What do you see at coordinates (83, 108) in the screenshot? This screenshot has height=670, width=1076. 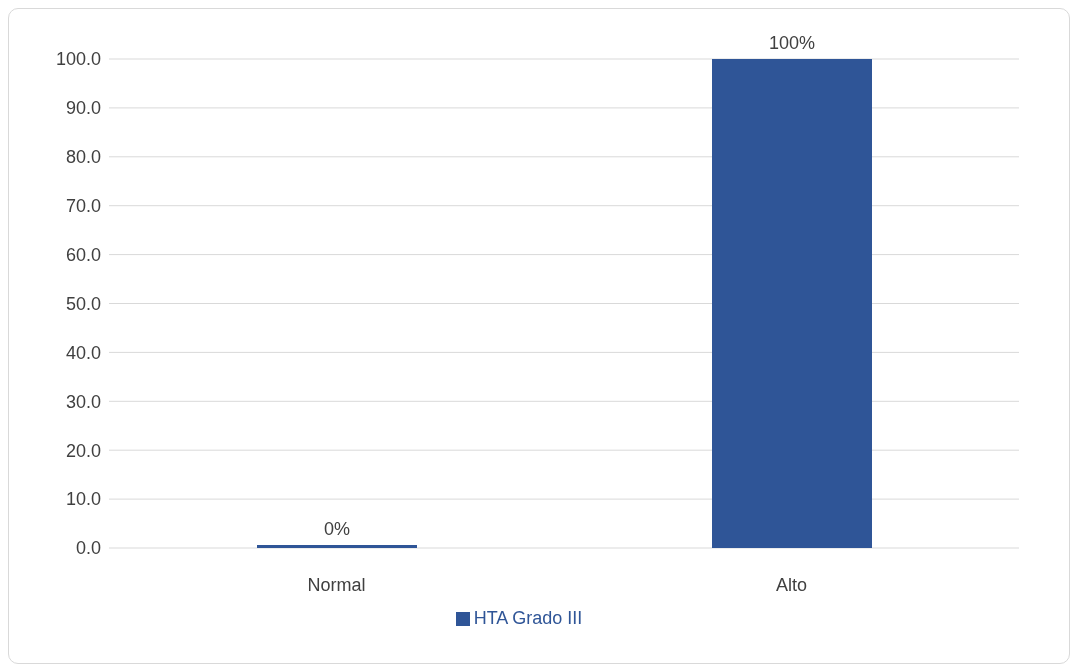 I see `y-tick-label: 90.0` at bounding box center [83, 108].